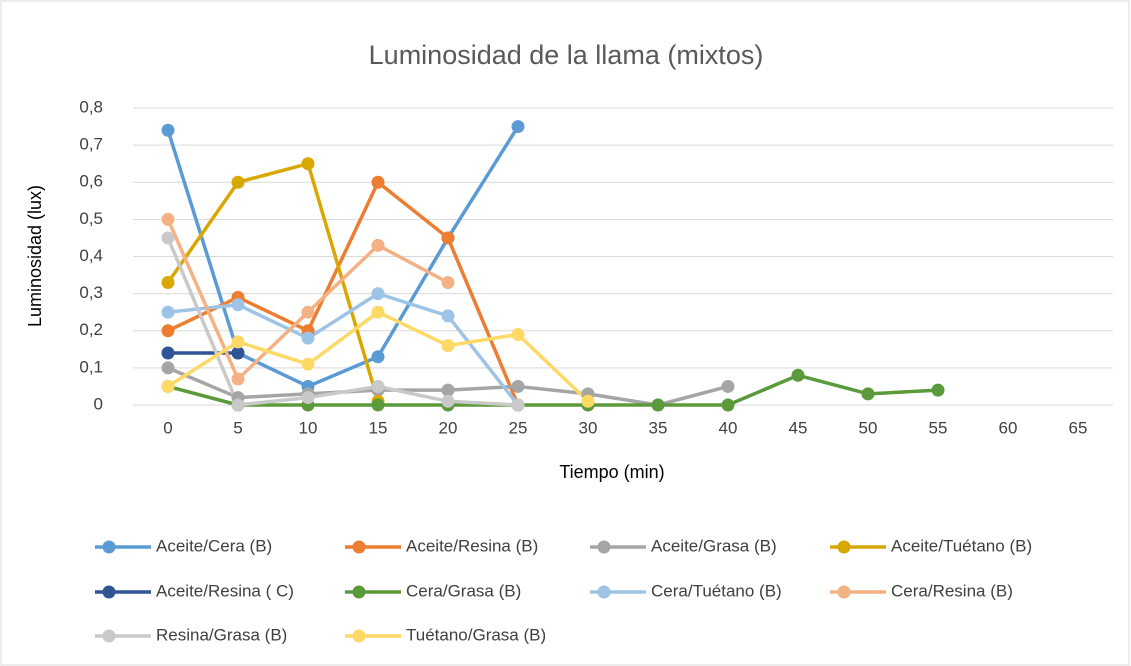 This screenshot has height=666, width=1131. I want to click on x-tick-label: 40, so click(728, 427).